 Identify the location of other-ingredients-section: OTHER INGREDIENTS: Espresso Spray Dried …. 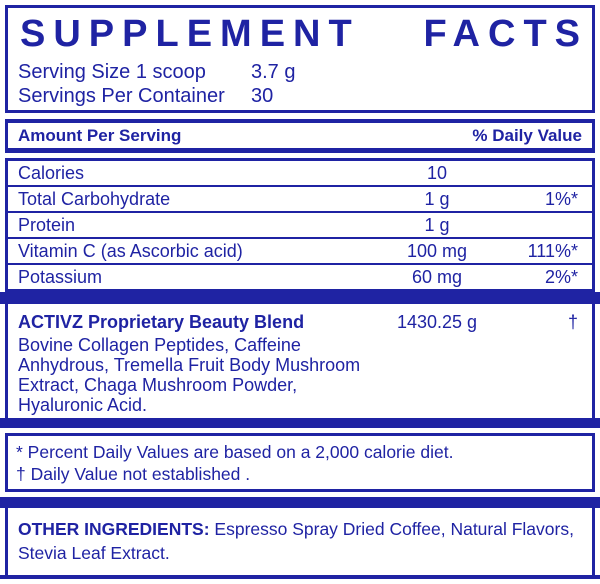
(300, 541).